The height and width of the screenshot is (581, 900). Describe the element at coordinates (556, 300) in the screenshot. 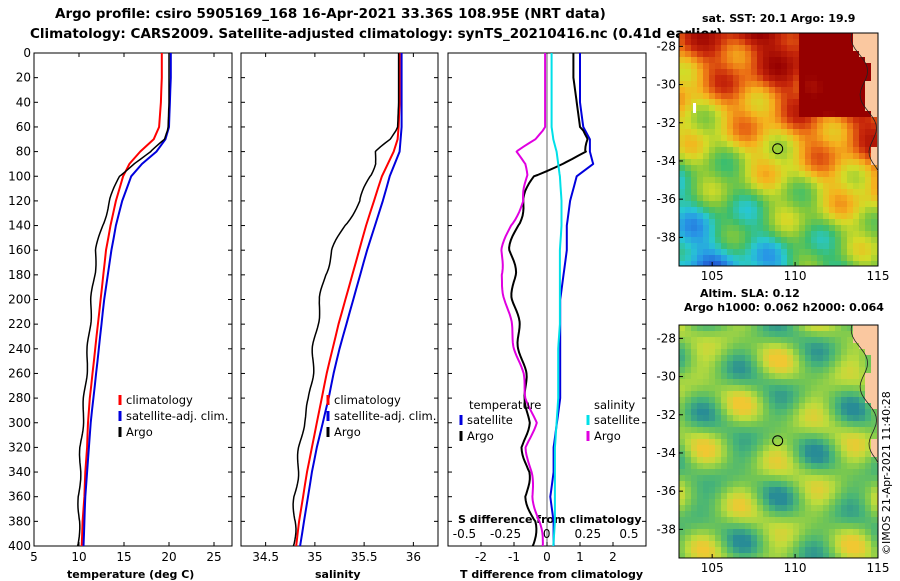

I see `series-line-salinity-satellite` at that location.